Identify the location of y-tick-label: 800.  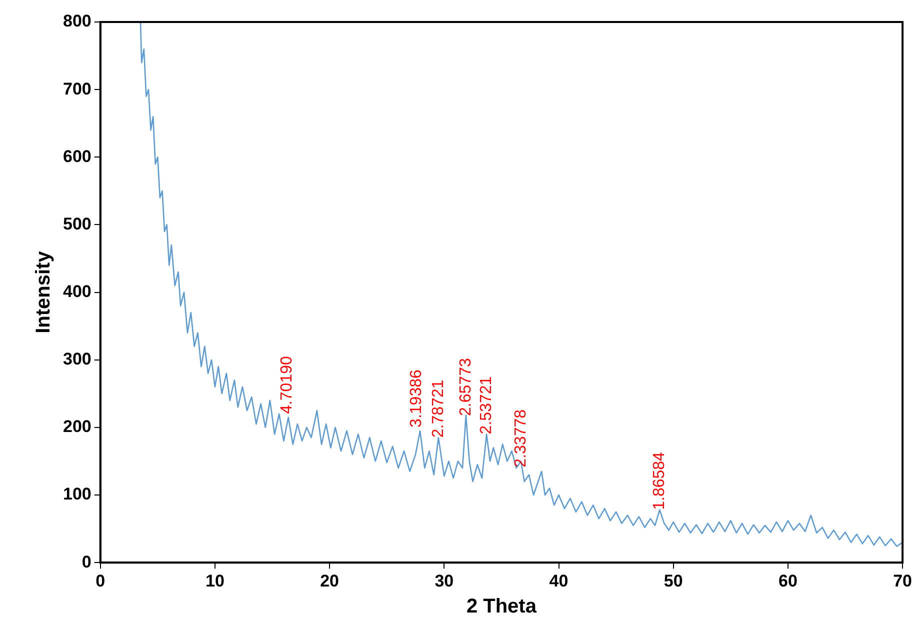
(77, 21).